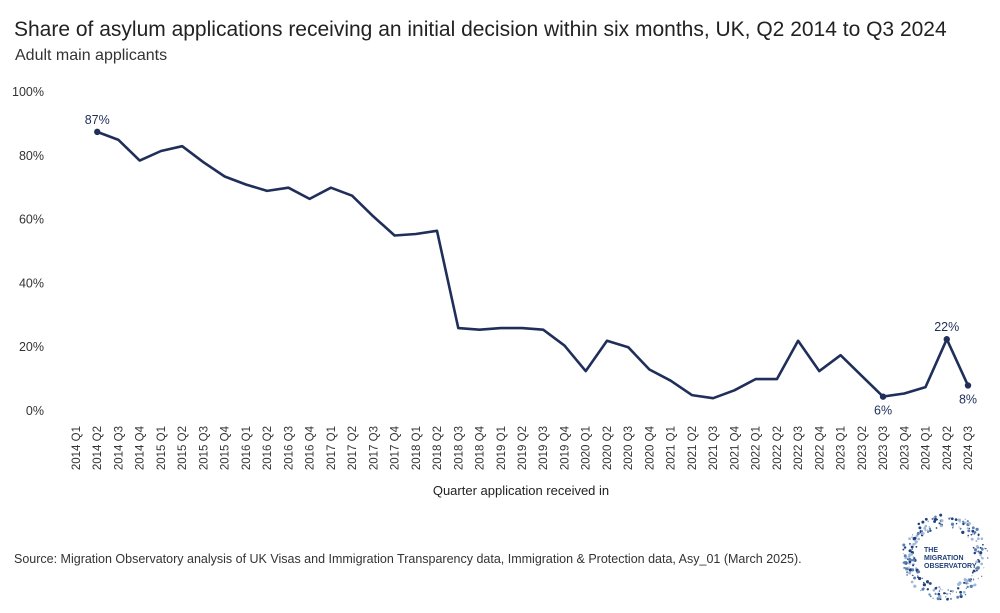 Image resolution: width=1000 pixels, height=613 pixels. Describe the element at coordinates (31, 347) in the screenshot. I see `y-tick-label: 20%` at that location.